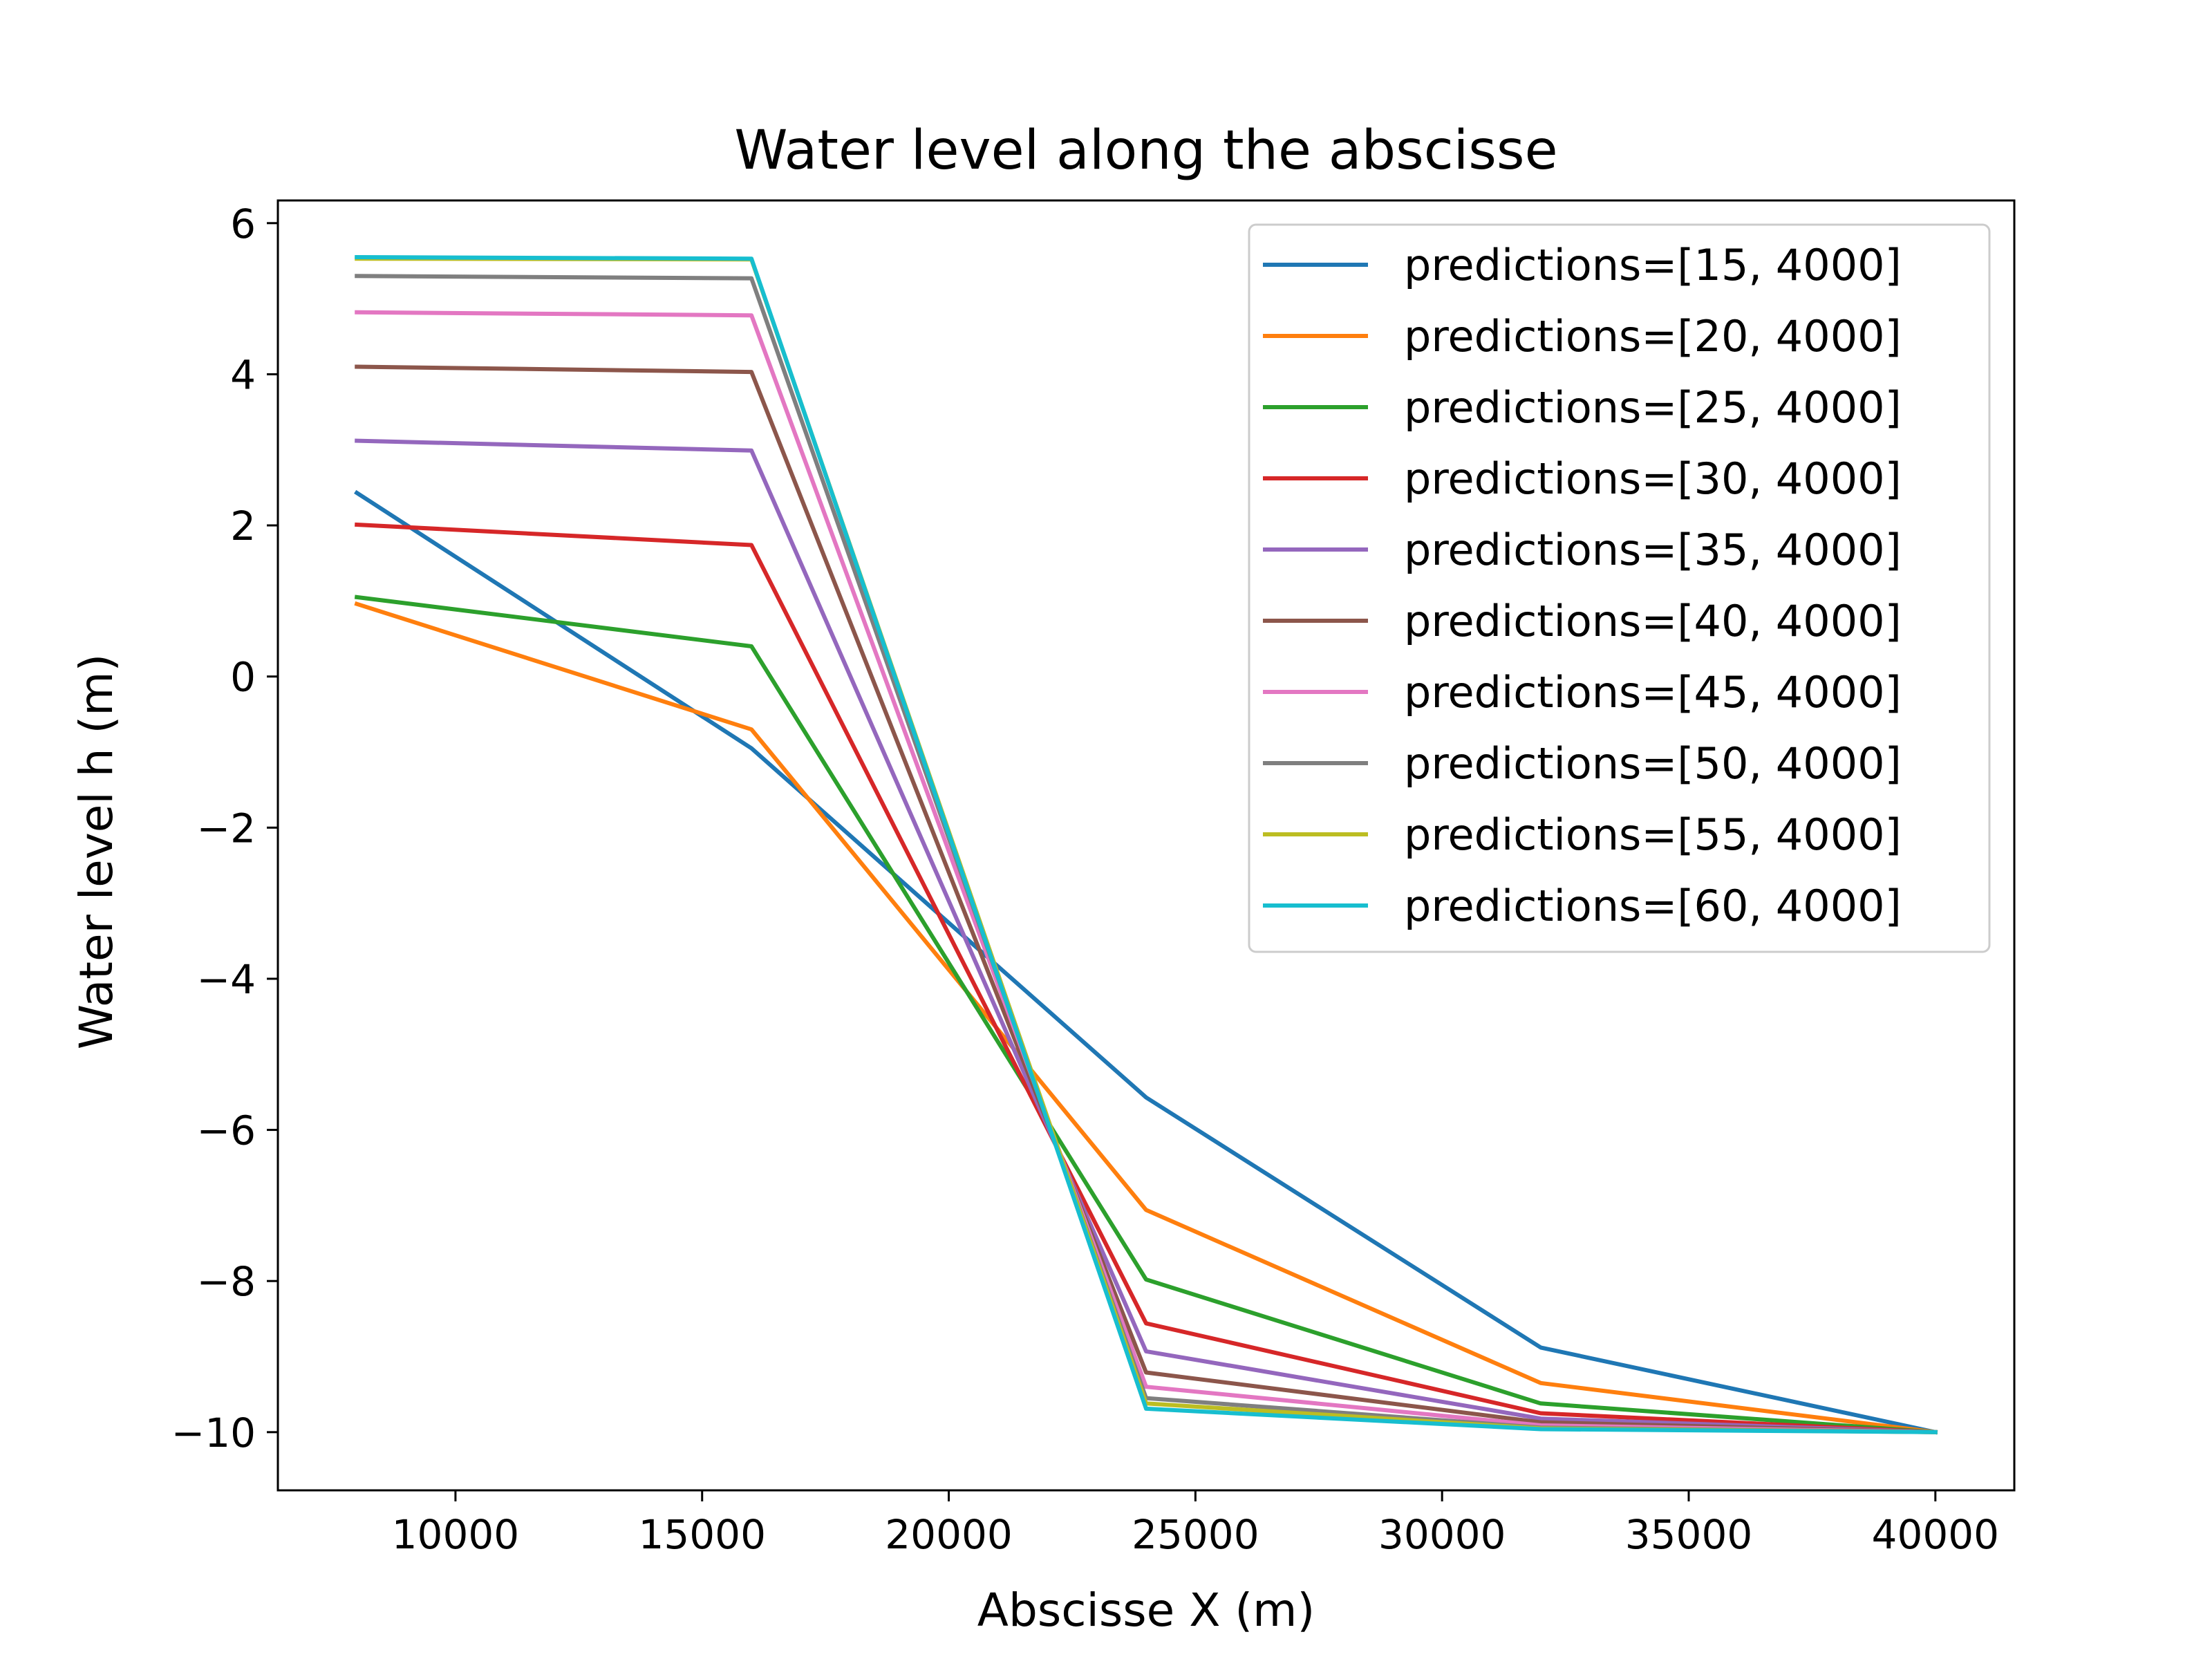  What do you see at coordinates (243, 223) in the screenshot?
I see `y-tick-label: 6` at bounding box center [243, 223].